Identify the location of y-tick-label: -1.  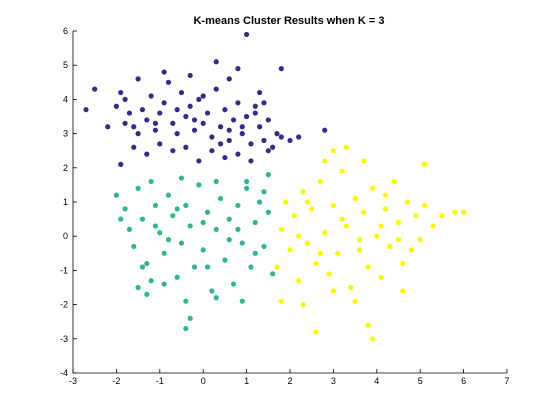
(64, 270).